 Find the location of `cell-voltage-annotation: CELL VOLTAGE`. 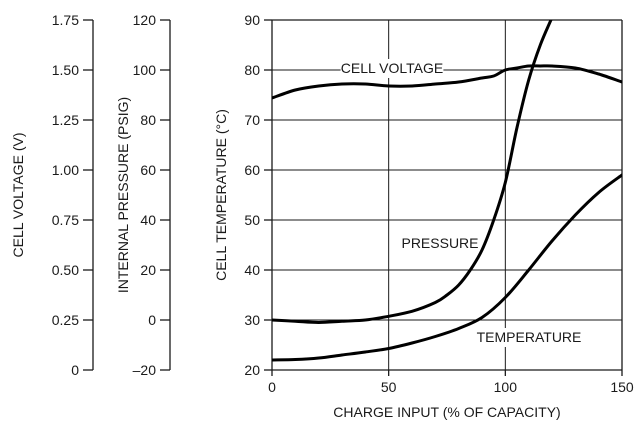

cell-voltage-annotation: CELL VOLTAGE is located at coordinates (392, 68).